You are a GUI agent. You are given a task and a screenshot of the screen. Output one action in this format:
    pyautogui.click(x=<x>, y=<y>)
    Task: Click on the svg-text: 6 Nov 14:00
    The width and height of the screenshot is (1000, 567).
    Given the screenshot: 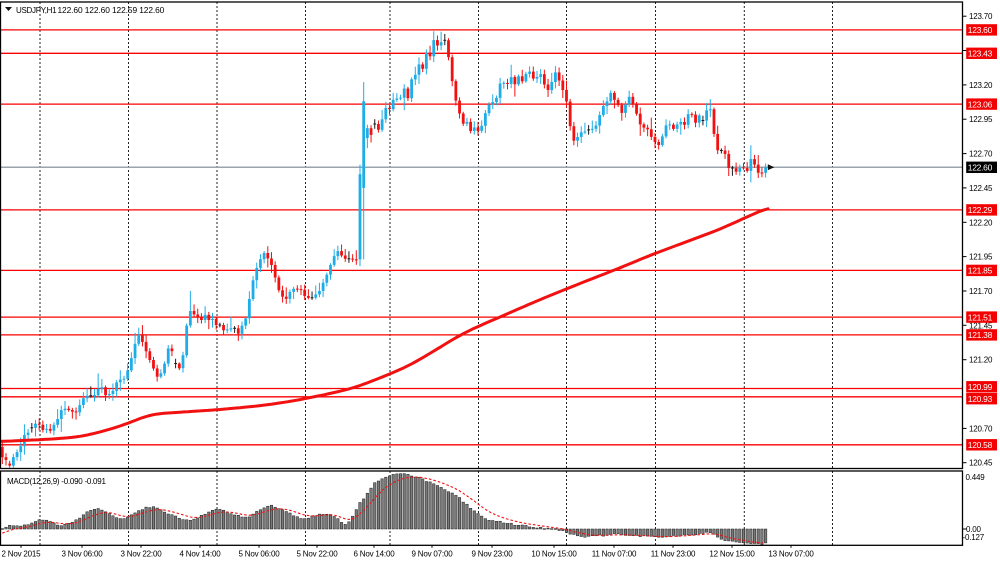 What is the action you would take?
    pyautogui.click(x=375, y=554)
    